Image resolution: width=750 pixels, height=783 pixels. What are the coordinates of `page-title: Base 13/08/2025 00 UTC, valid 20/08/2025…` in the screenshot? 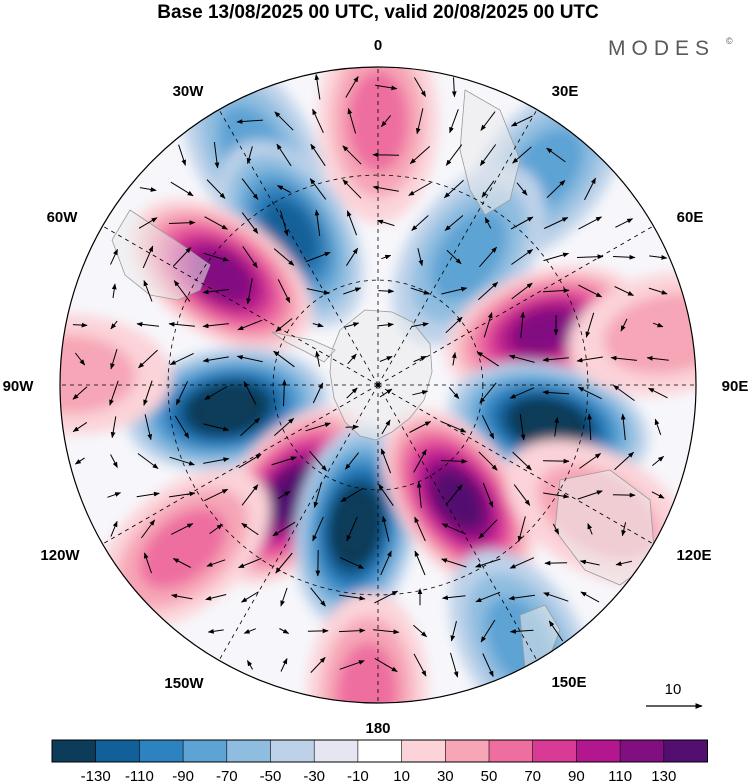 It's located at (378, 12).